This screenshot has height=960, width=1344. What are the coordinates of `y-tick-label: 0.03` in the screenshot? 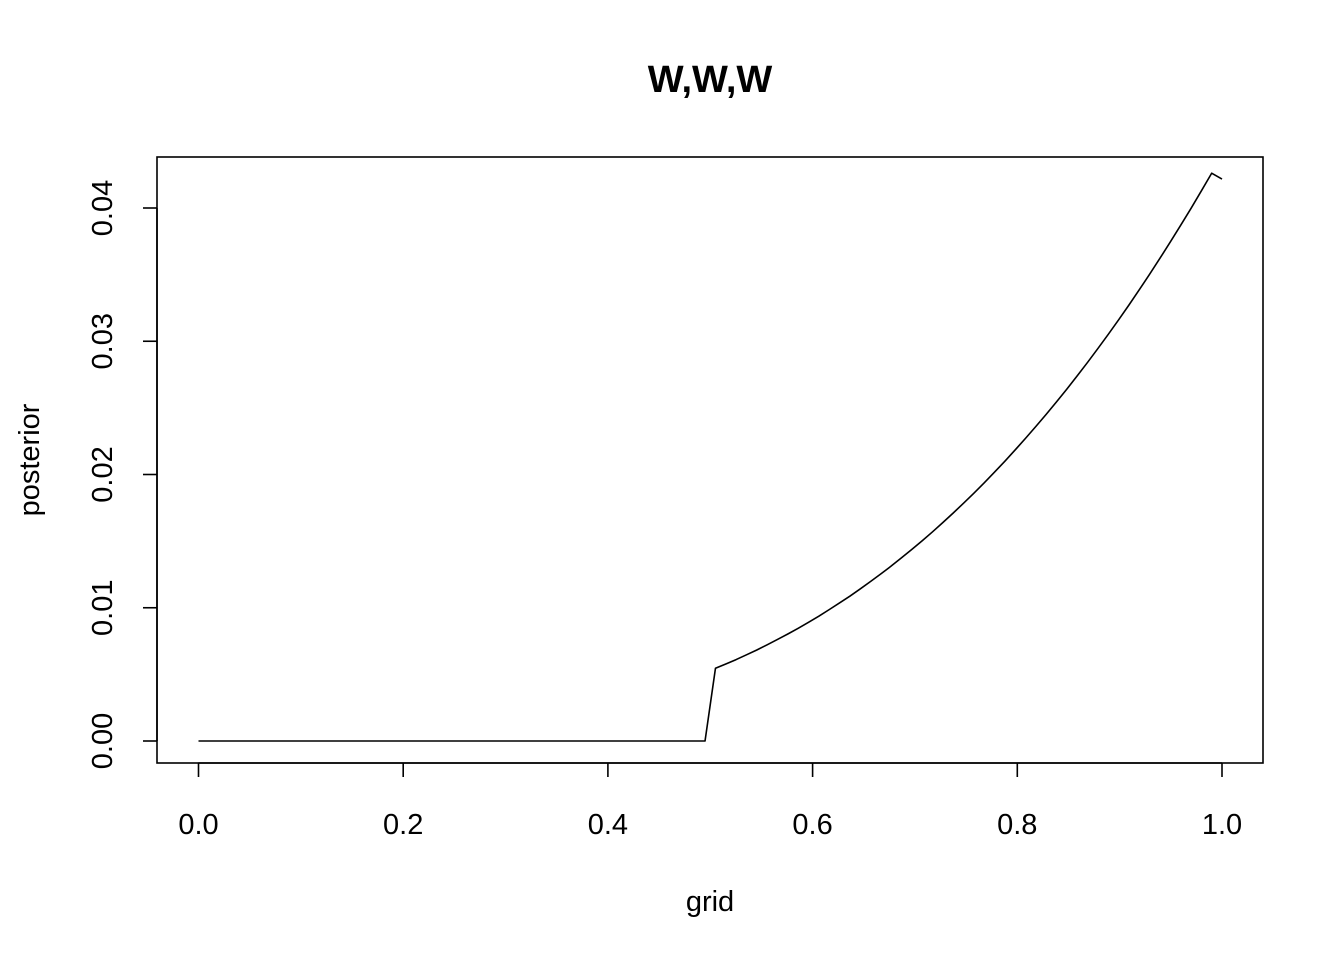 It's located at (103, 341).